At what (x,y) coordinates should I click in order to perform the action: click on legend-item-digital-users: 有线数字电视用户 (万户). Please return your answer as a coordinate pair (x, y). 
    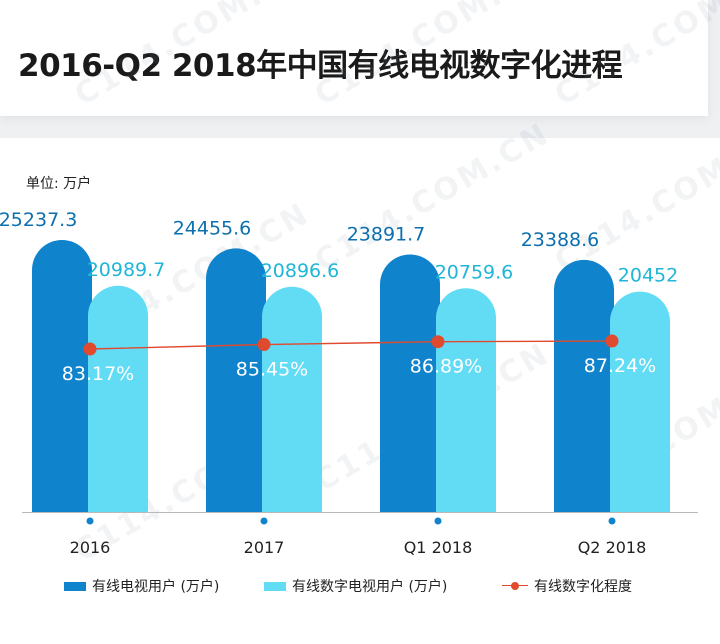
    Looking at the image, I should click on (355, 586).